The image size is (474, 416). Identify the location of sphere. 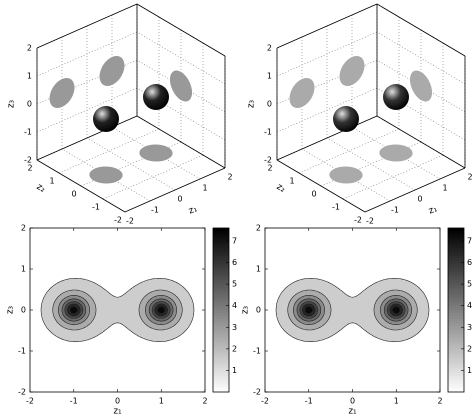
(156, 97).